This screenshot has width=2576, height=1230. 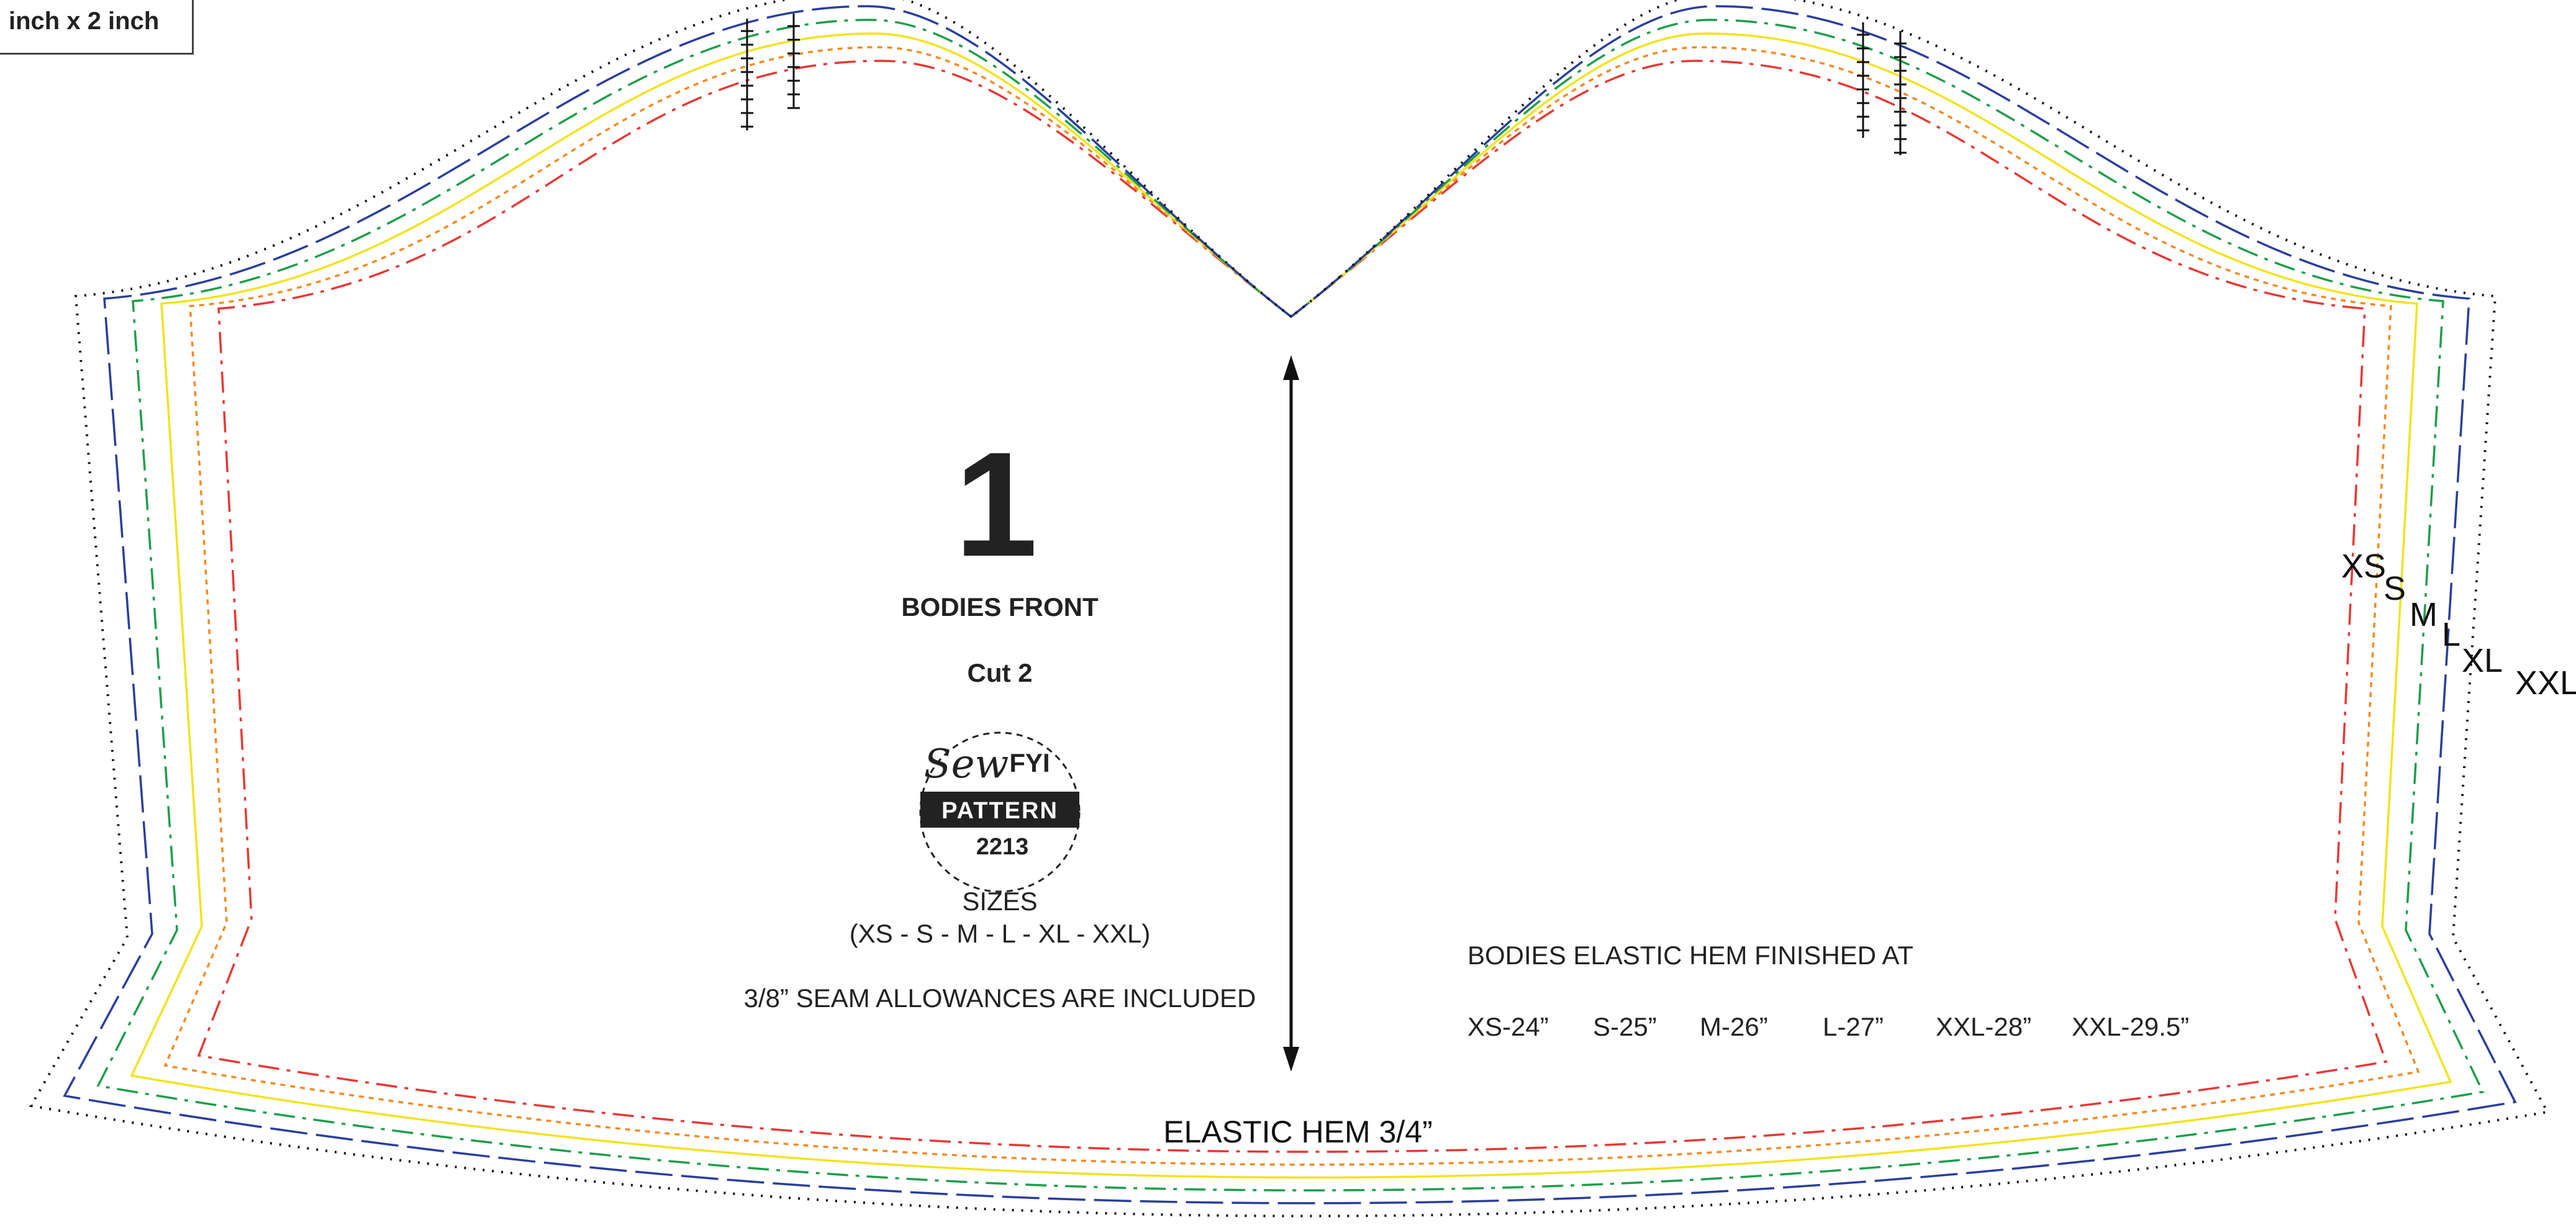 What do you see at coordinates (1000, 998) in the screenshot?
I see `seam-allowance-note: 3/8” SEAM ALLOWANCES ARE INCLUDED` at bounding box center [1000, 998].